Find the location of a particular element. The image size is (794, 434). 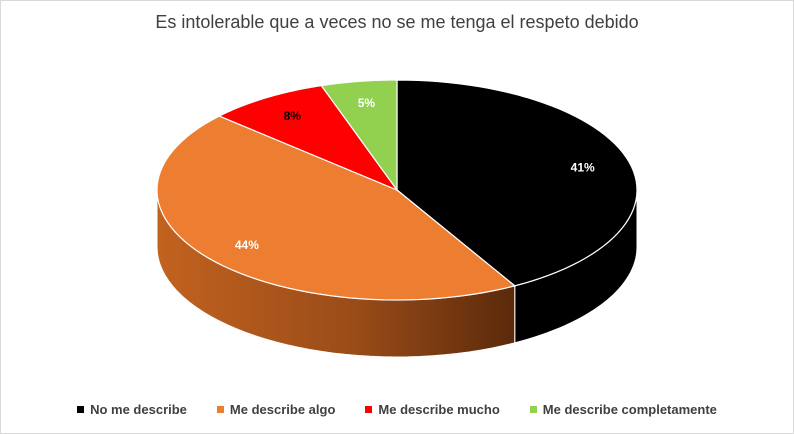

legend-label: Me describe algo is located at coordinates (282, 409).